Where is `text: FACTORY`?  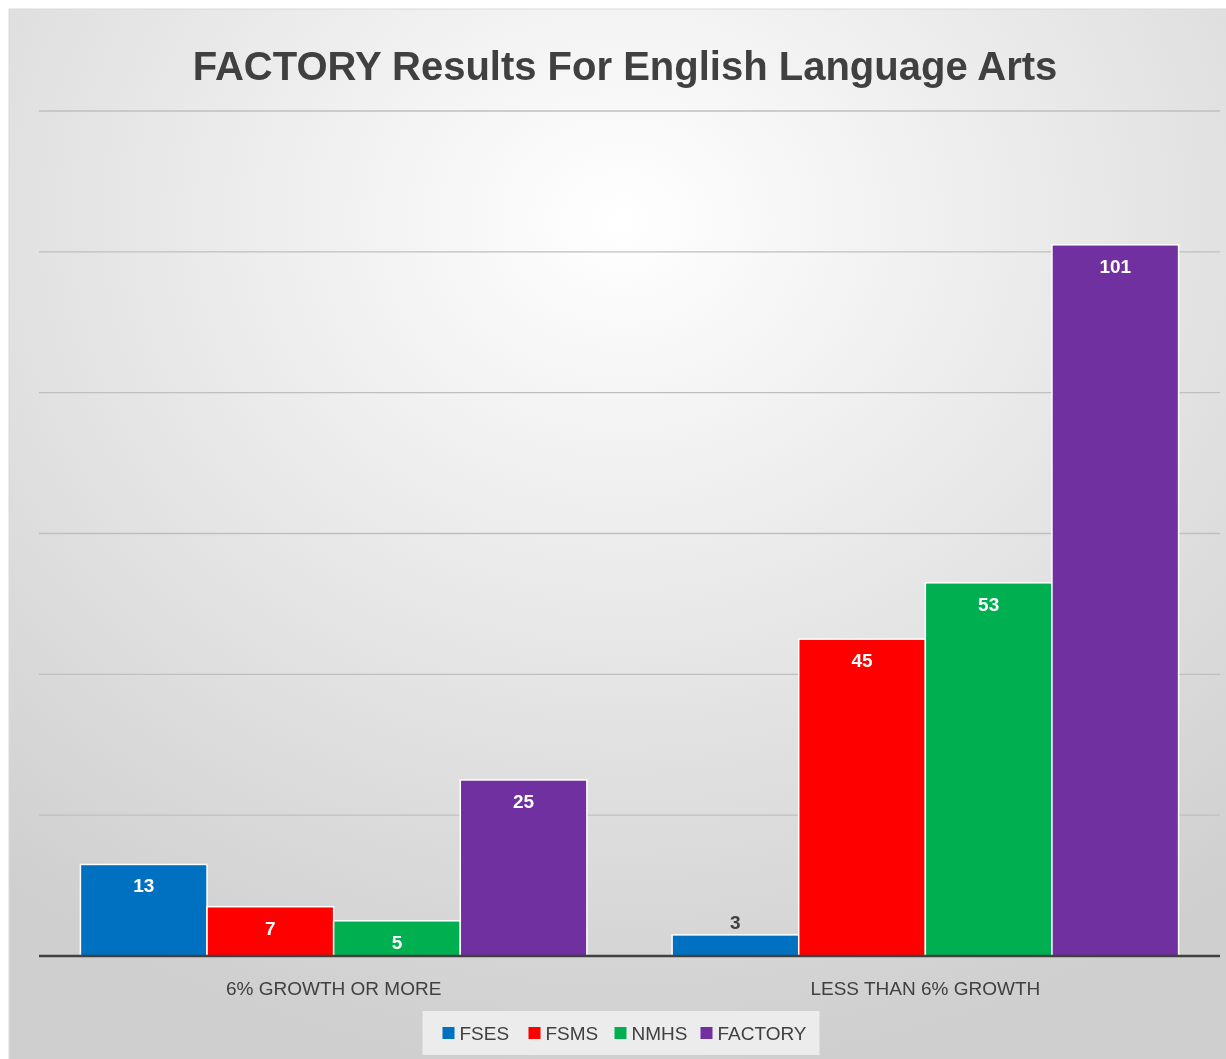
text: FACTORY is located at coordinates (762, 1033).